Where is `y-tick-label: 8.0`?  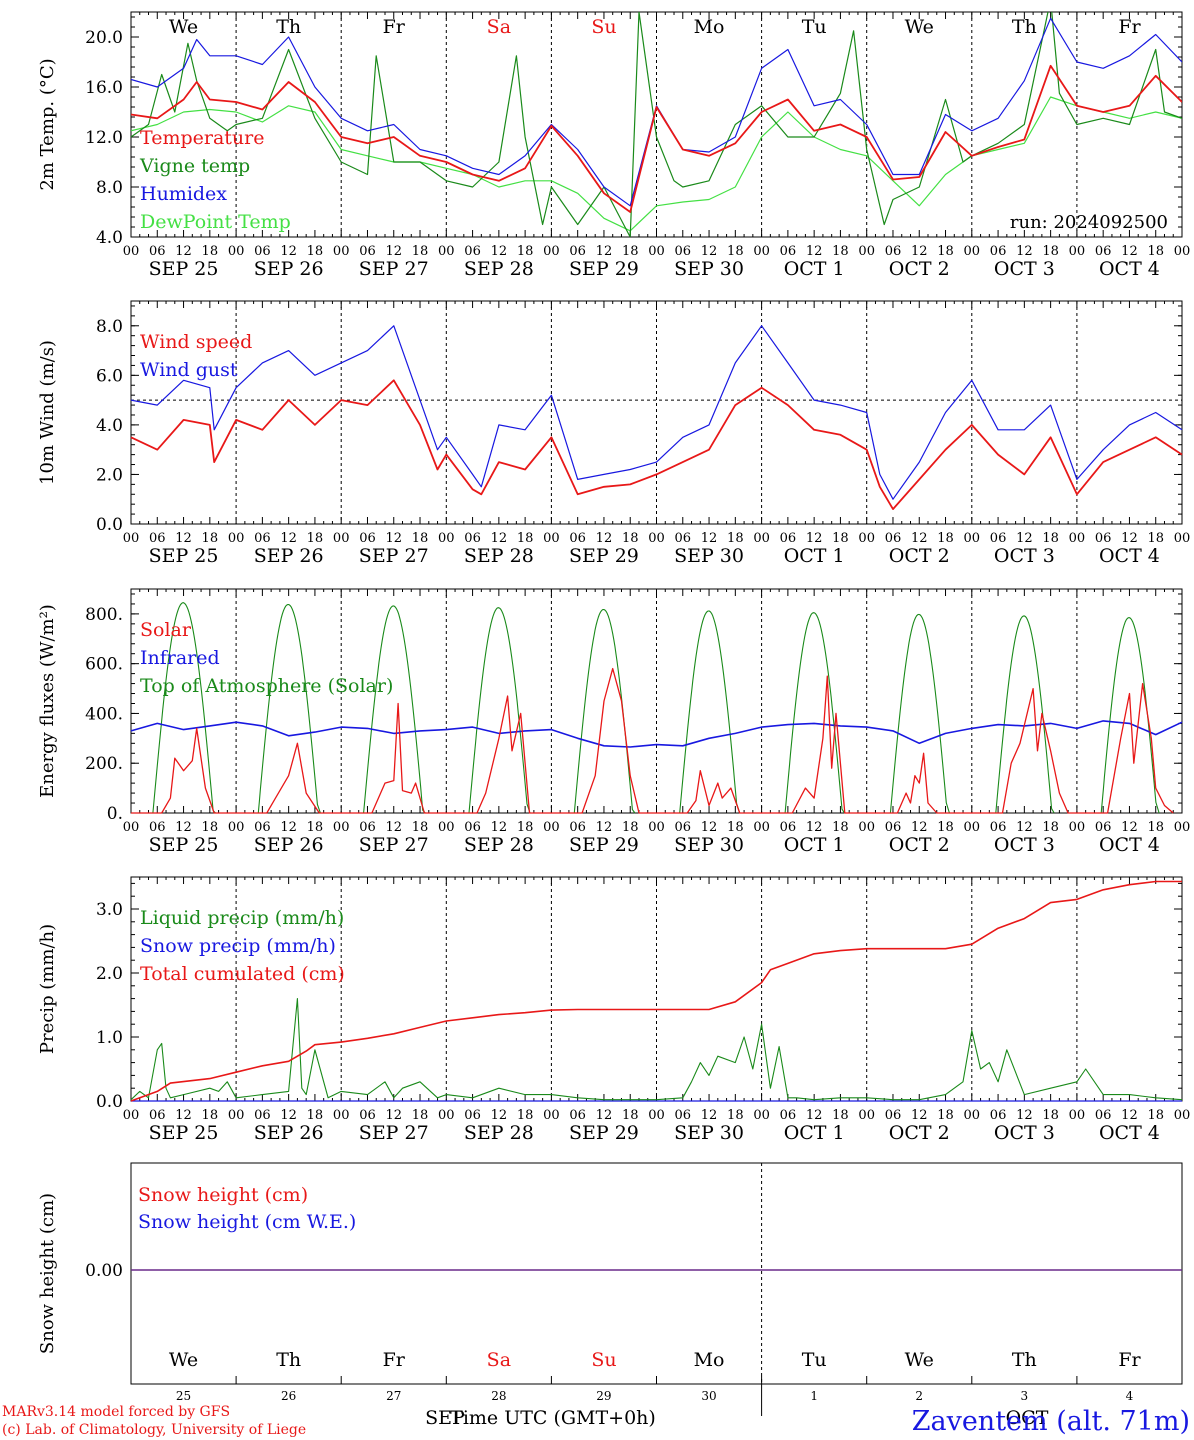 y-tick-label: 8.0 is located at coordinates (109, 188).